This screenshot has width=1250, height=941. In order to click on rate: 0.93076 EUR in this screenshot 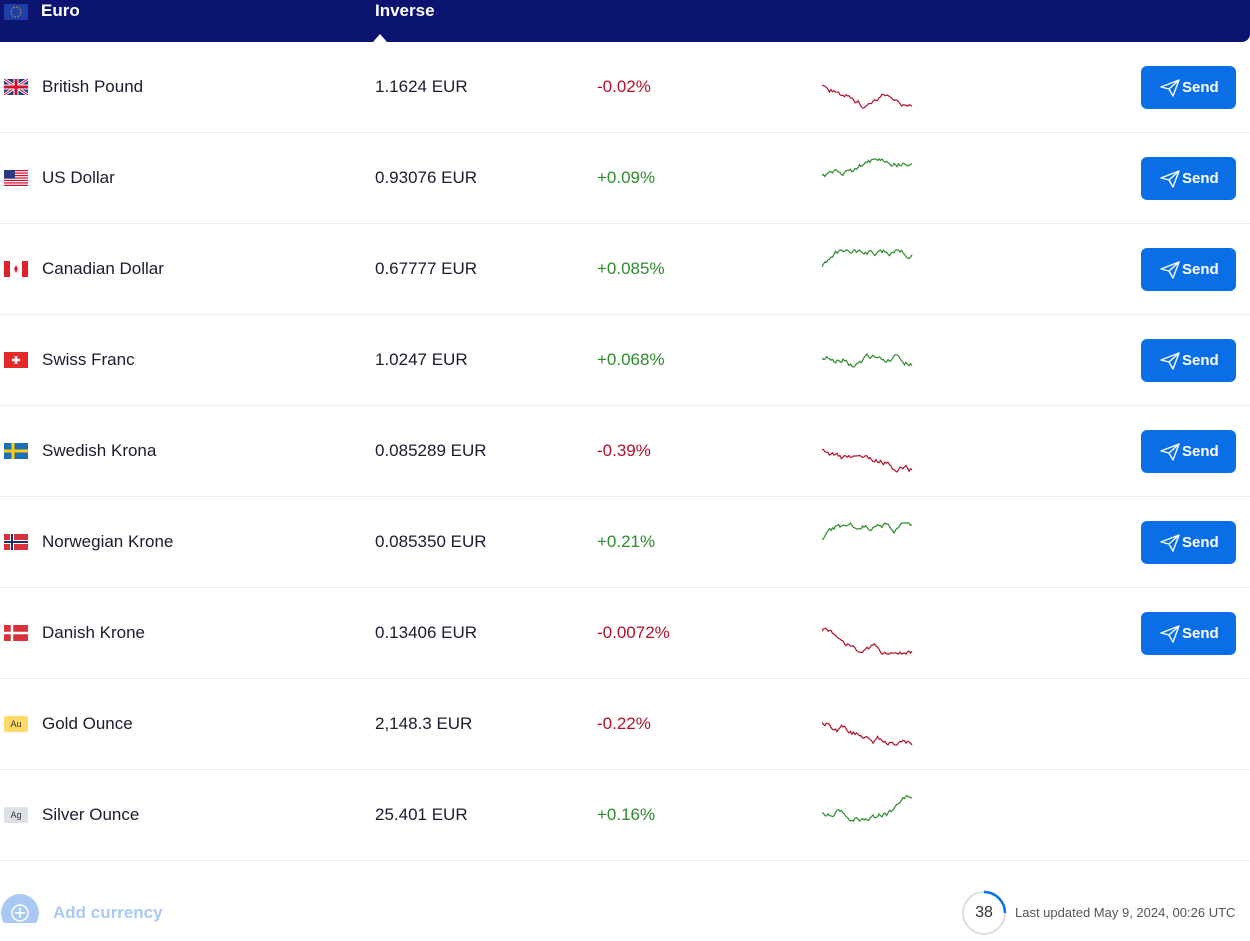, I will do `click(426, 177)`.